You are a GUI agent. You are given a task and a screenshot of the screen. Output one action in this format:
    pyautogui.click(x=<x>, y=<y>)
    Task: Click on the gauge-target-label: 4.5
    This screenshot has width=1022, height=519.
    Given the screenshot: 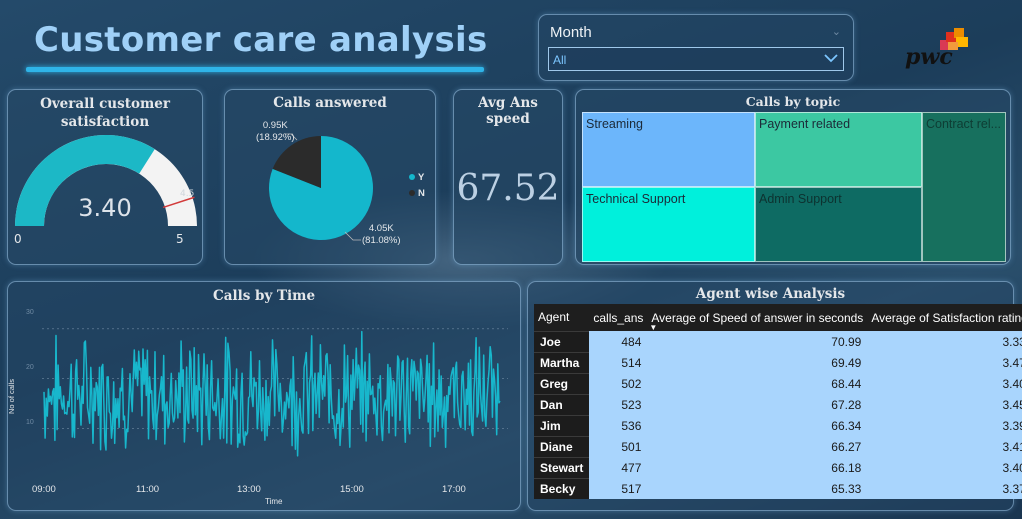 What is the action you would take?
    pyautogui.click(x=187, y=194)
    